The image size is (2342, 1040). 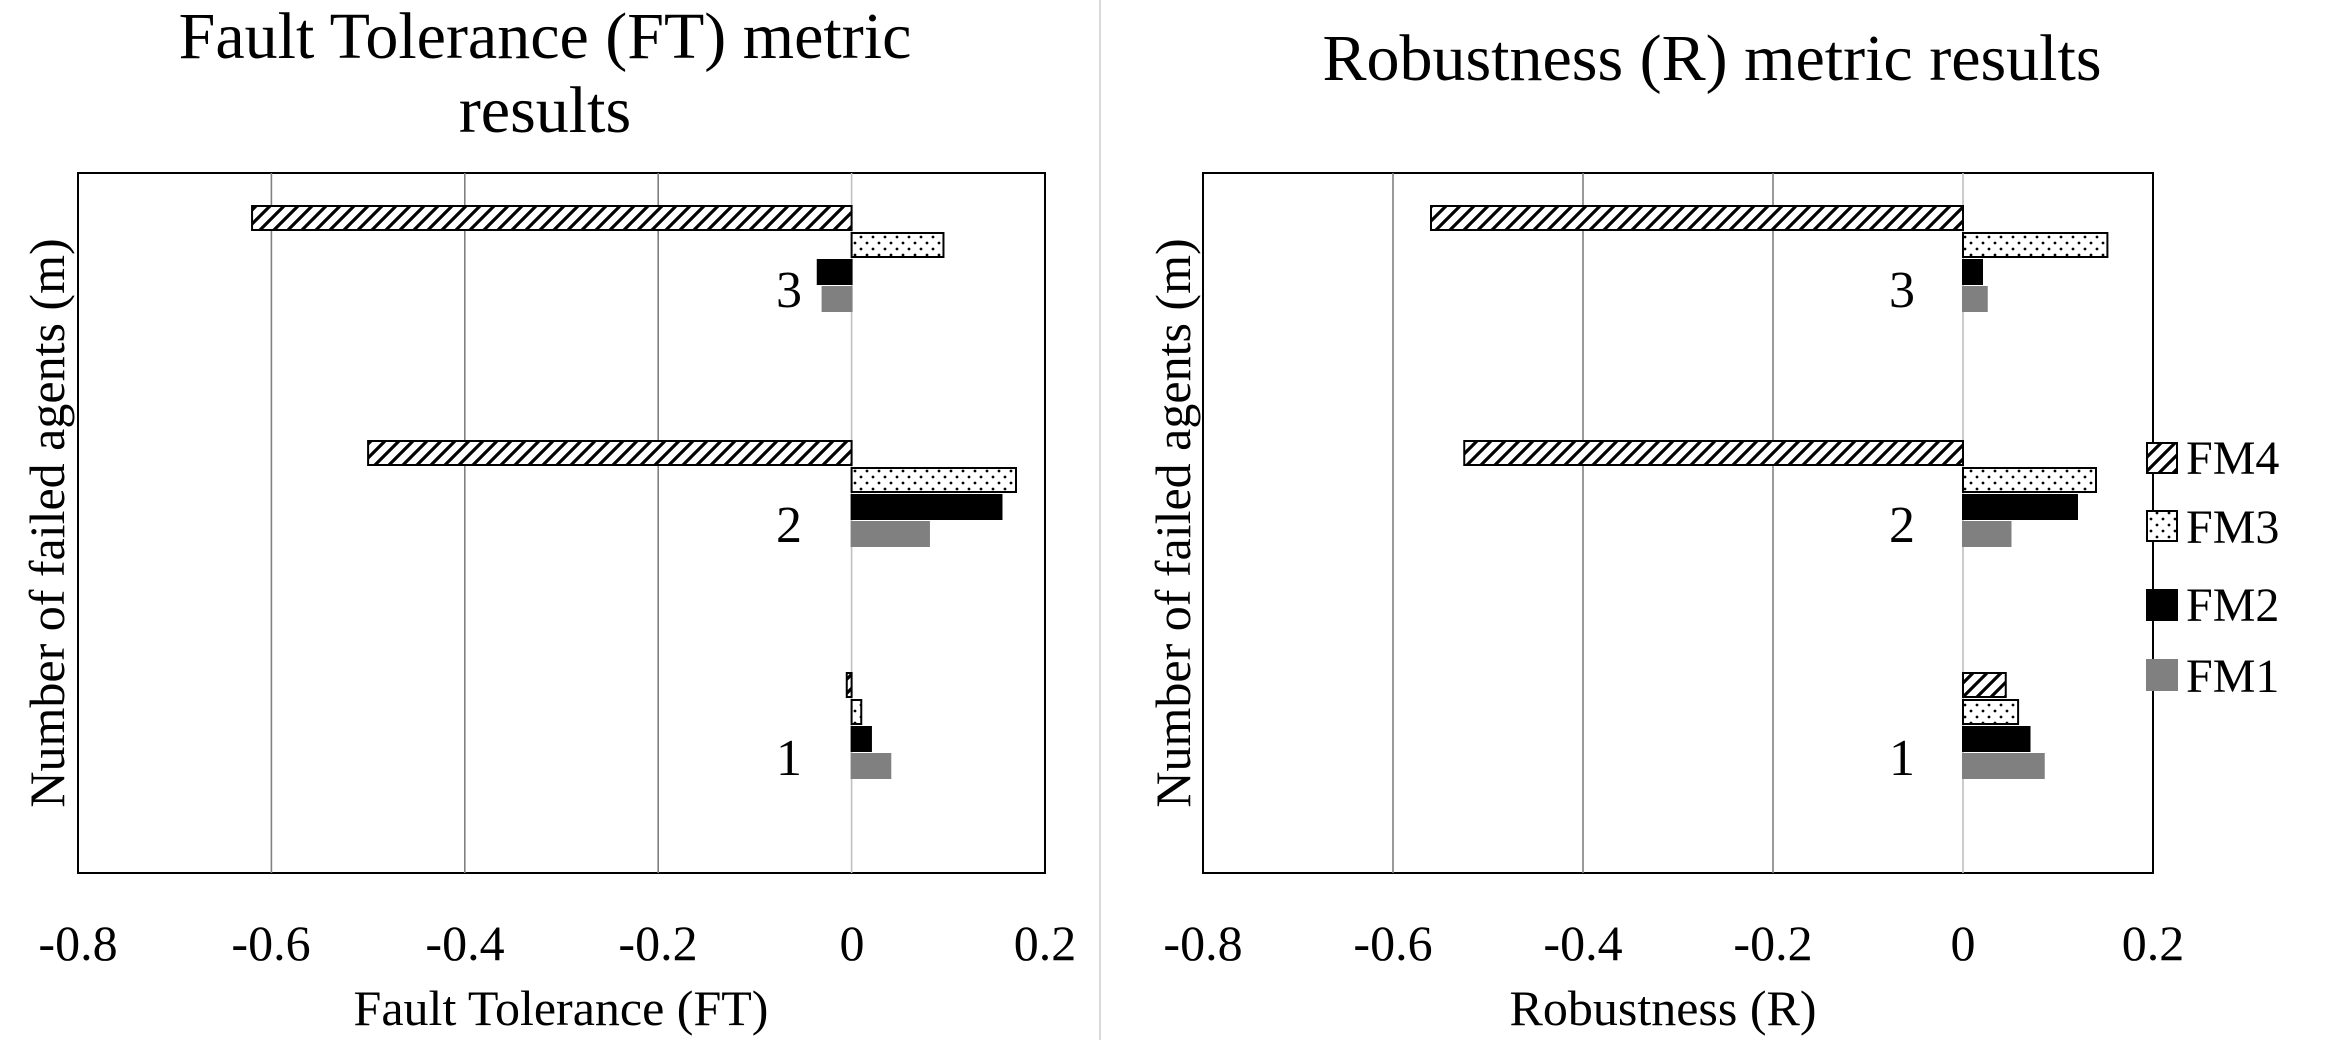 What do you see at coordinates (2232, 676) in the screenshot?
I see `legend-label-fm1: FM1` at bounding box center [2232, 676].